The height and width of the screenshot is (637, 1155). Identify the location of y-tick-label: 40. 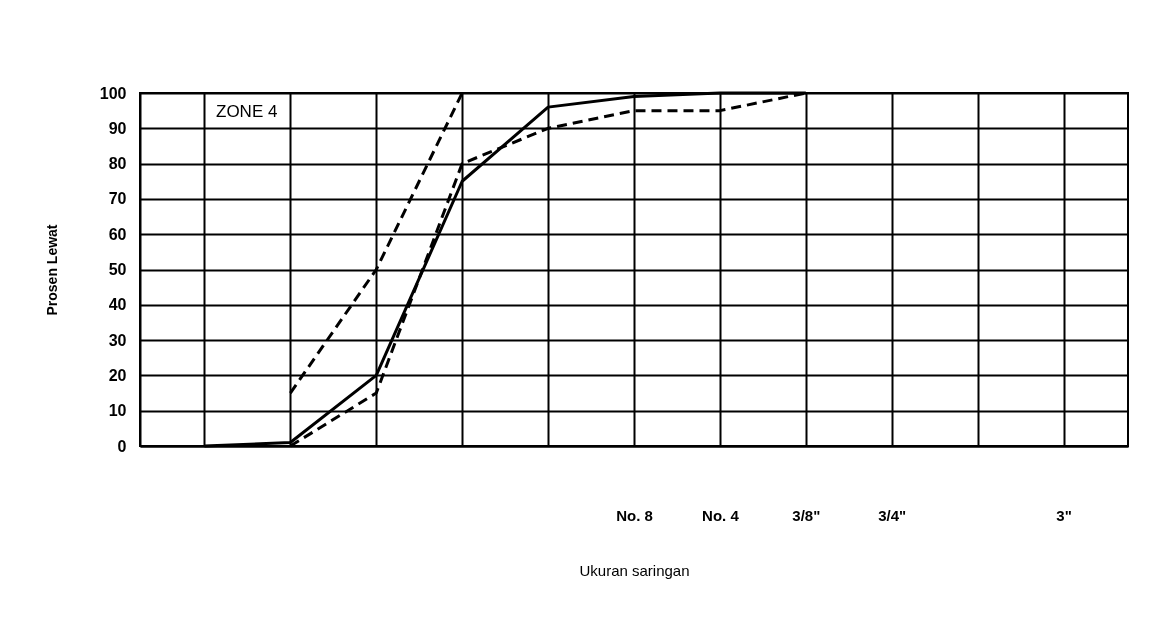
(117, 305).